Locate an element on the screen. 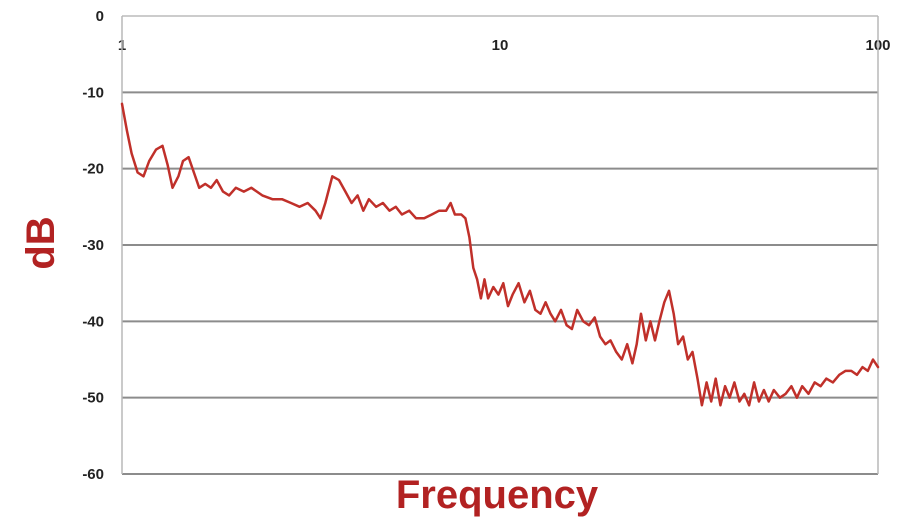 The image size is (910, 519). y-tick-labels: 0 -10 -20 -30 -40 -50 -60 is located at coordinates (93, 245).